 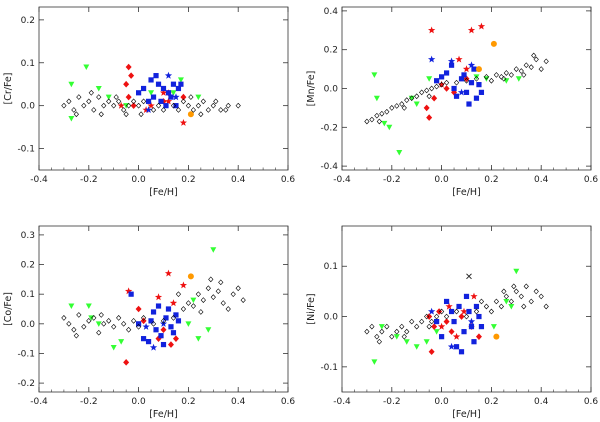 What do you see at coordinates (496, 336) in the screenshot?
I see `orange-circle-point` at bounding box center [496, 336].